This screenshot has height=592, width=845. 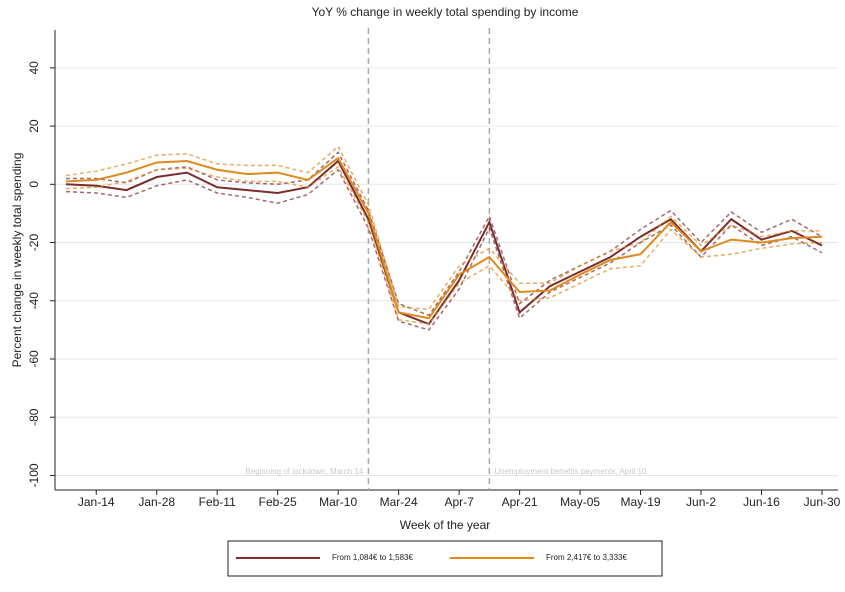 I want to click on x-tick-label: Feb-11, so click(x=217, y=502).